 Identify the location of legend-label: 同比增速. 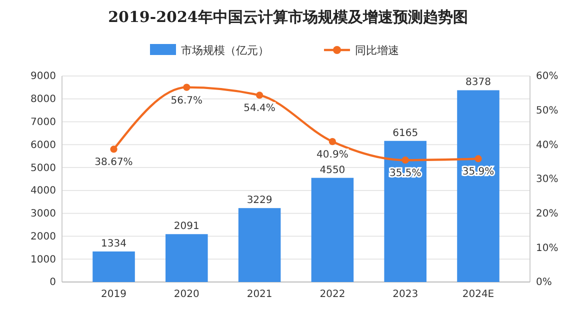
(377, 50).